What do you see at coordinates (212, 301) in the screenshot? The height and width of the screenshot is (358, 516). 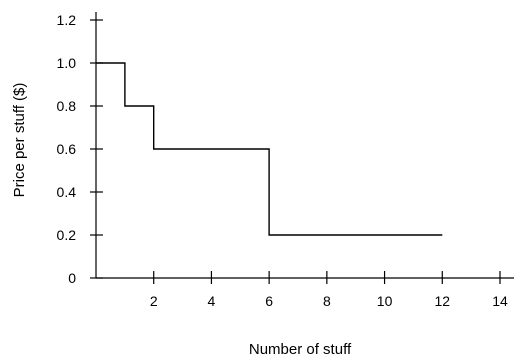 I see `x-tick-label: 4` at bounding box center [212, 301].